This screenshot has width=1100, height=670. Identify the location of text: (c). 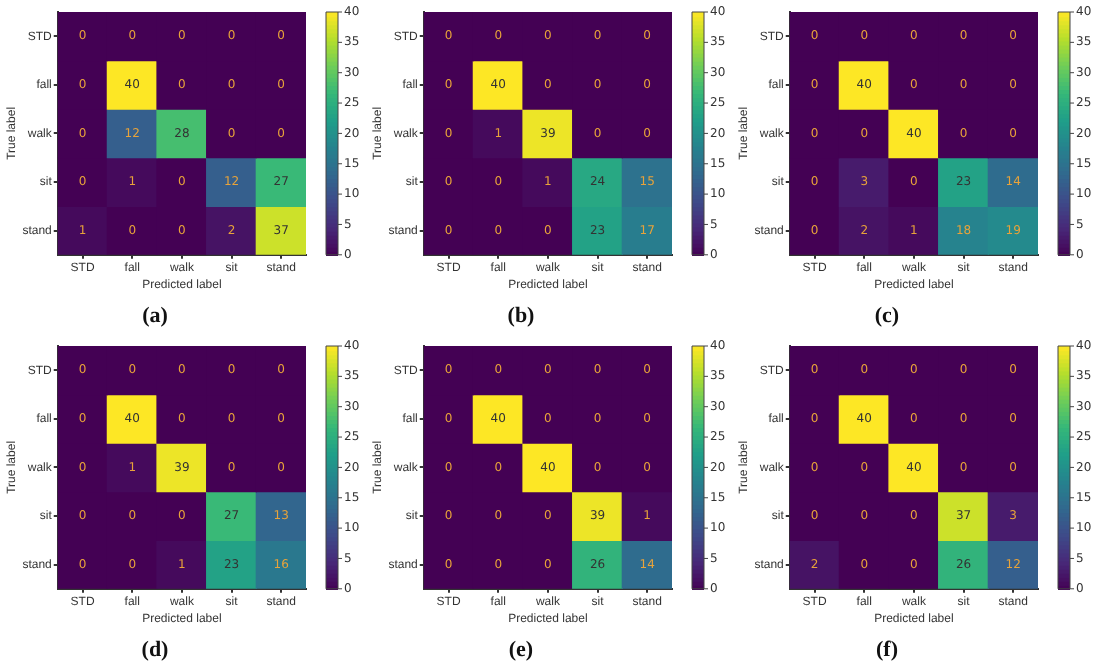
(887, 316).